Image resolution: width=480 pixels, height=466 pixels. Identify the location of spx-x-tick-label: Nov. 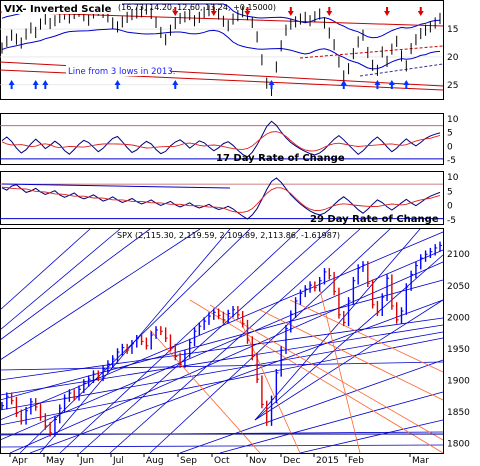
(258, 461).